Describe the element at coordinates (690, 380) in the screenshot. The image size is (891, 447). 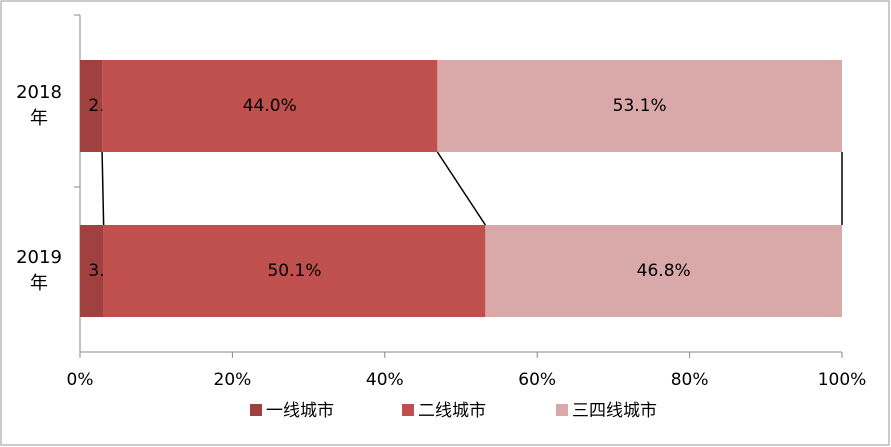
I see `x-tick-label: 80%` at that location.